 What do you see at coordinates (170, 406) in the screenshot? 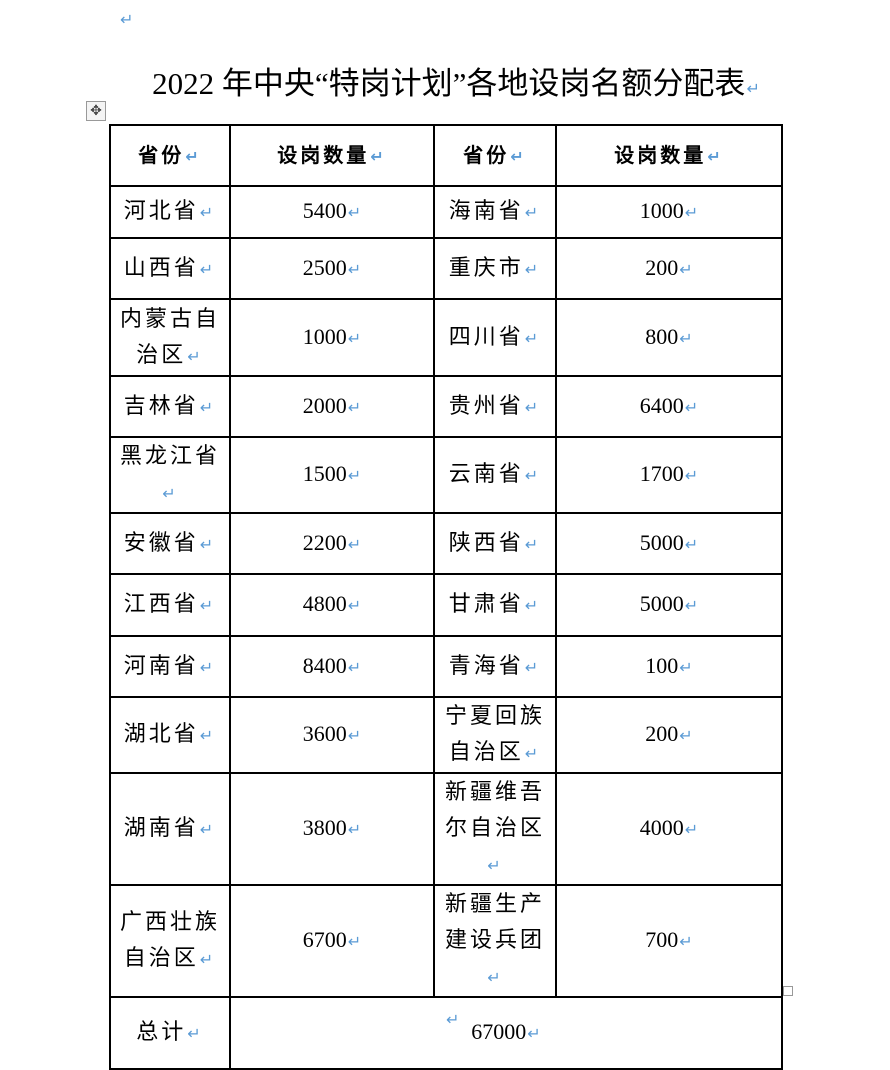
I see `province-cell: 吉林省` at bounding box center [170, 406].